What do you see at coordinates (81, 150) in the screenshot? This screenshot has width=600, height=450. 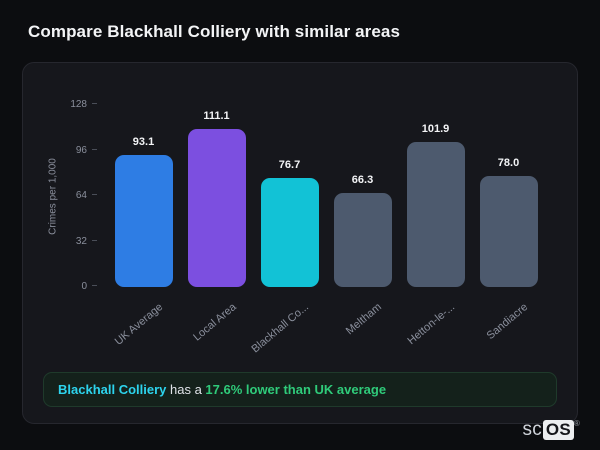 I see `y-tick-value: 96` at bounding box center [81, 150].